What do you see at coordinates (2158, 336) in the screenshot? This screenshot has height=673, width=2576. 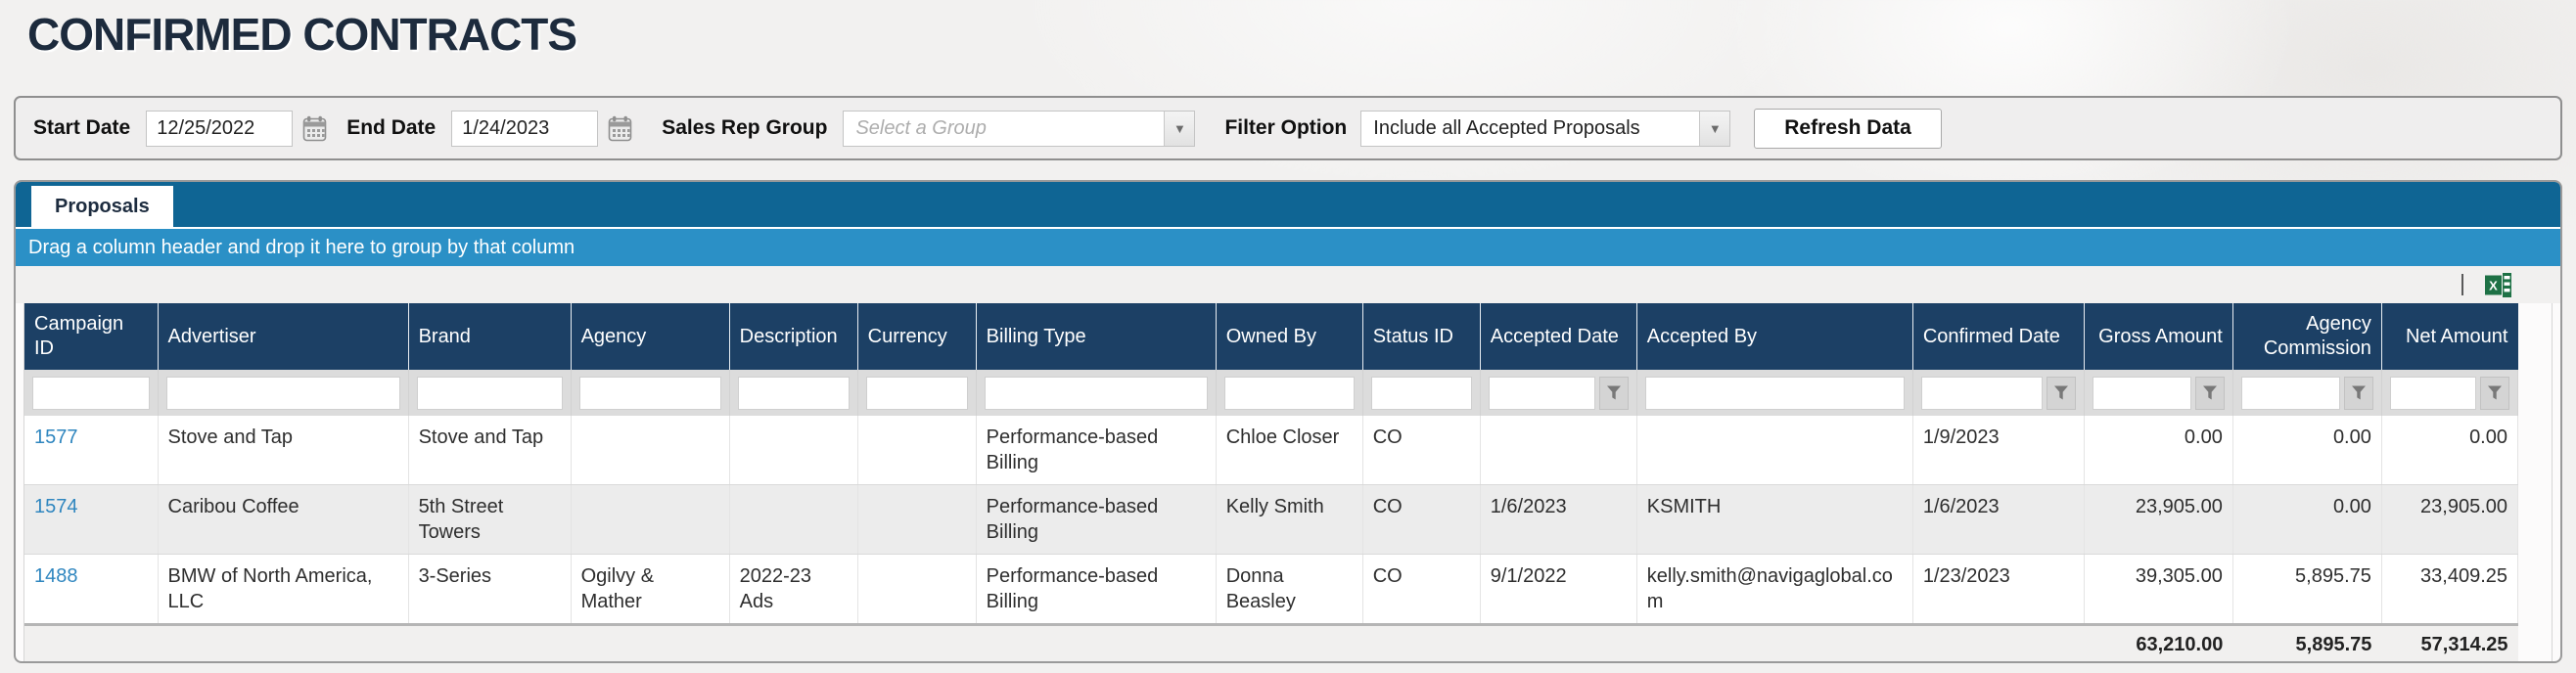 I see `column-header-gross_amount: Gross Amount` at bounding box center [2158, 336].